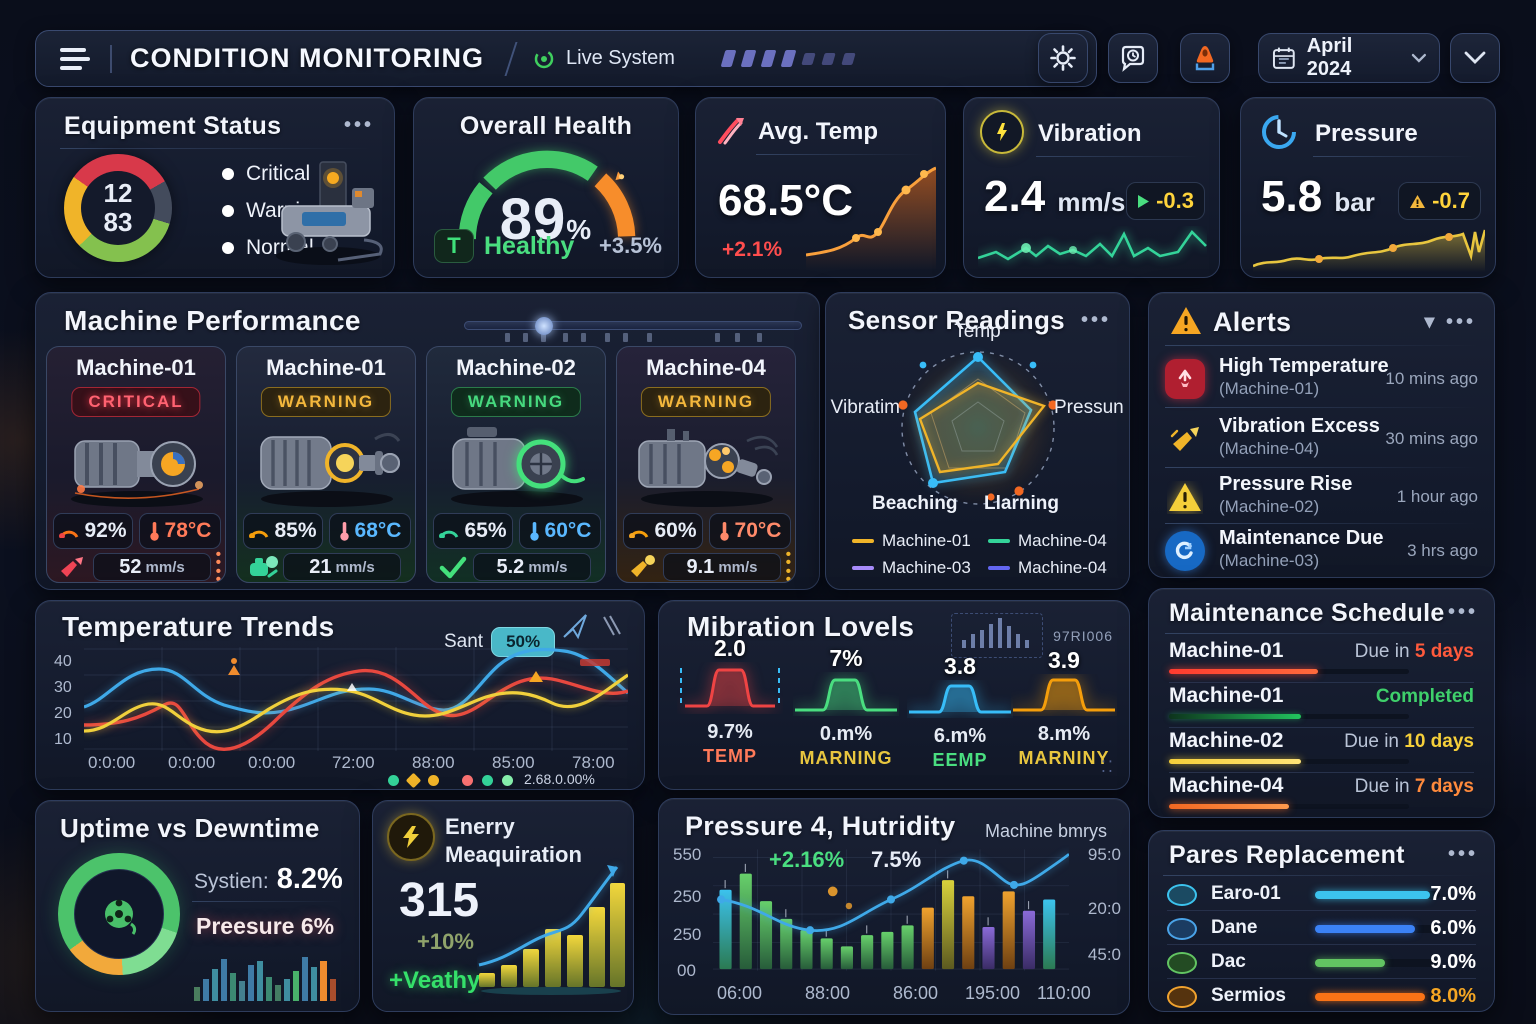 This screenshot has width=1536, height=1024. What do you see at coordinates (1252, 322) in the screenshot?
I see `panel-title: Alerts` at bounding box center [1252, 322].